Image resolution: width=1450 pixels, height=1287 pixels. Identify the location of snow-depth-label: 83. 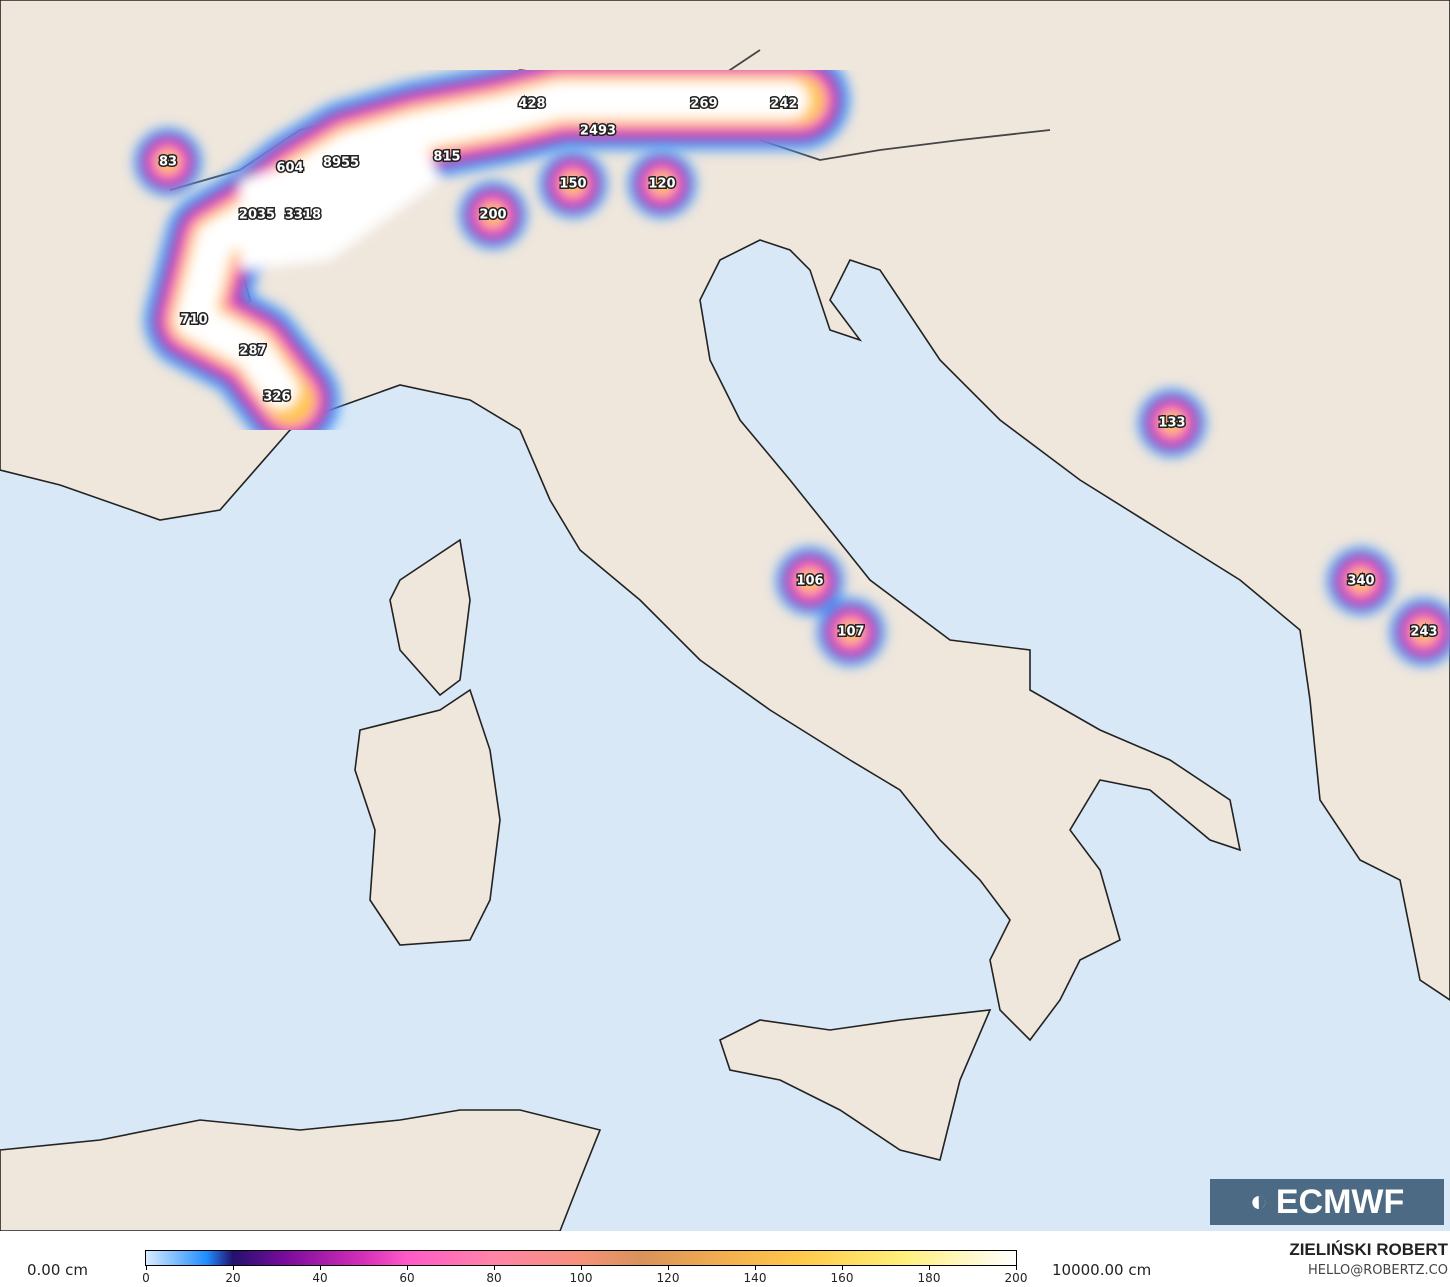
(168, 162).